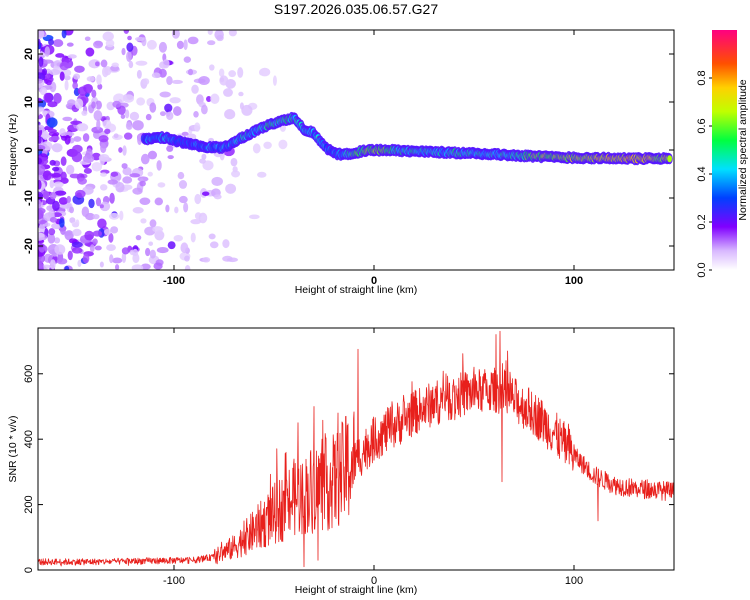 The width and height of the screenshot is (750, 600). What do you see at coordinates (13, 150) in the screenshot?
I see `spectrogram-ylabel: Frequency (Hz)` at bounding box center [13, 150].